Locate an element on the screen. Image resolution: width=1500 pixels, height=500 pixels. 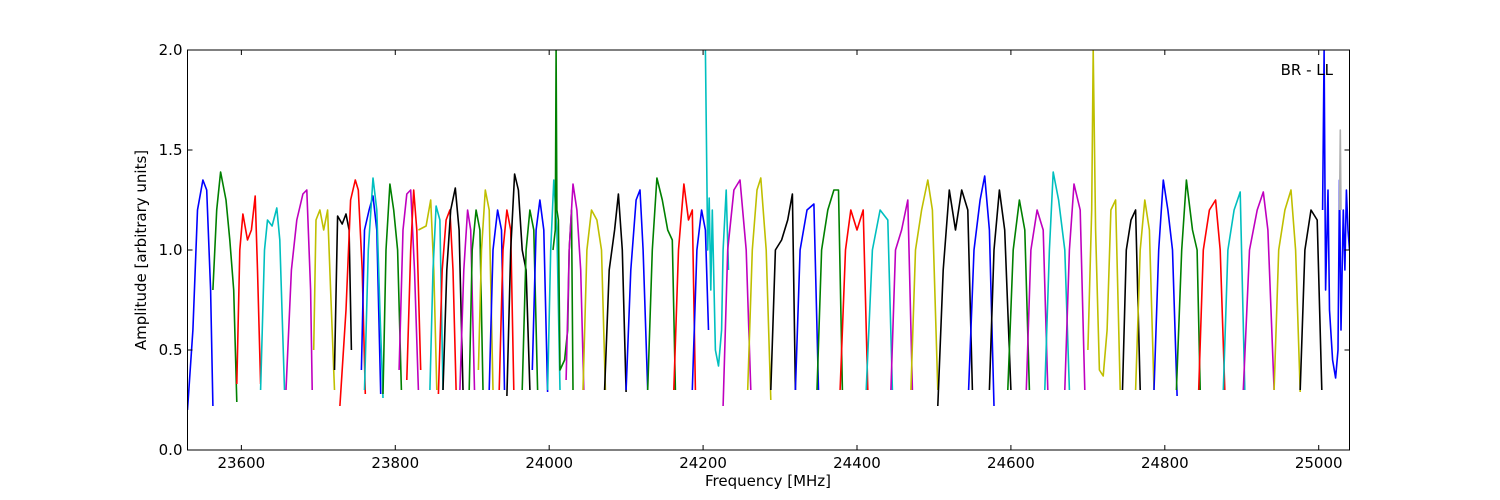
x-tick-label: 24000 is located at coordinates (549, 463).